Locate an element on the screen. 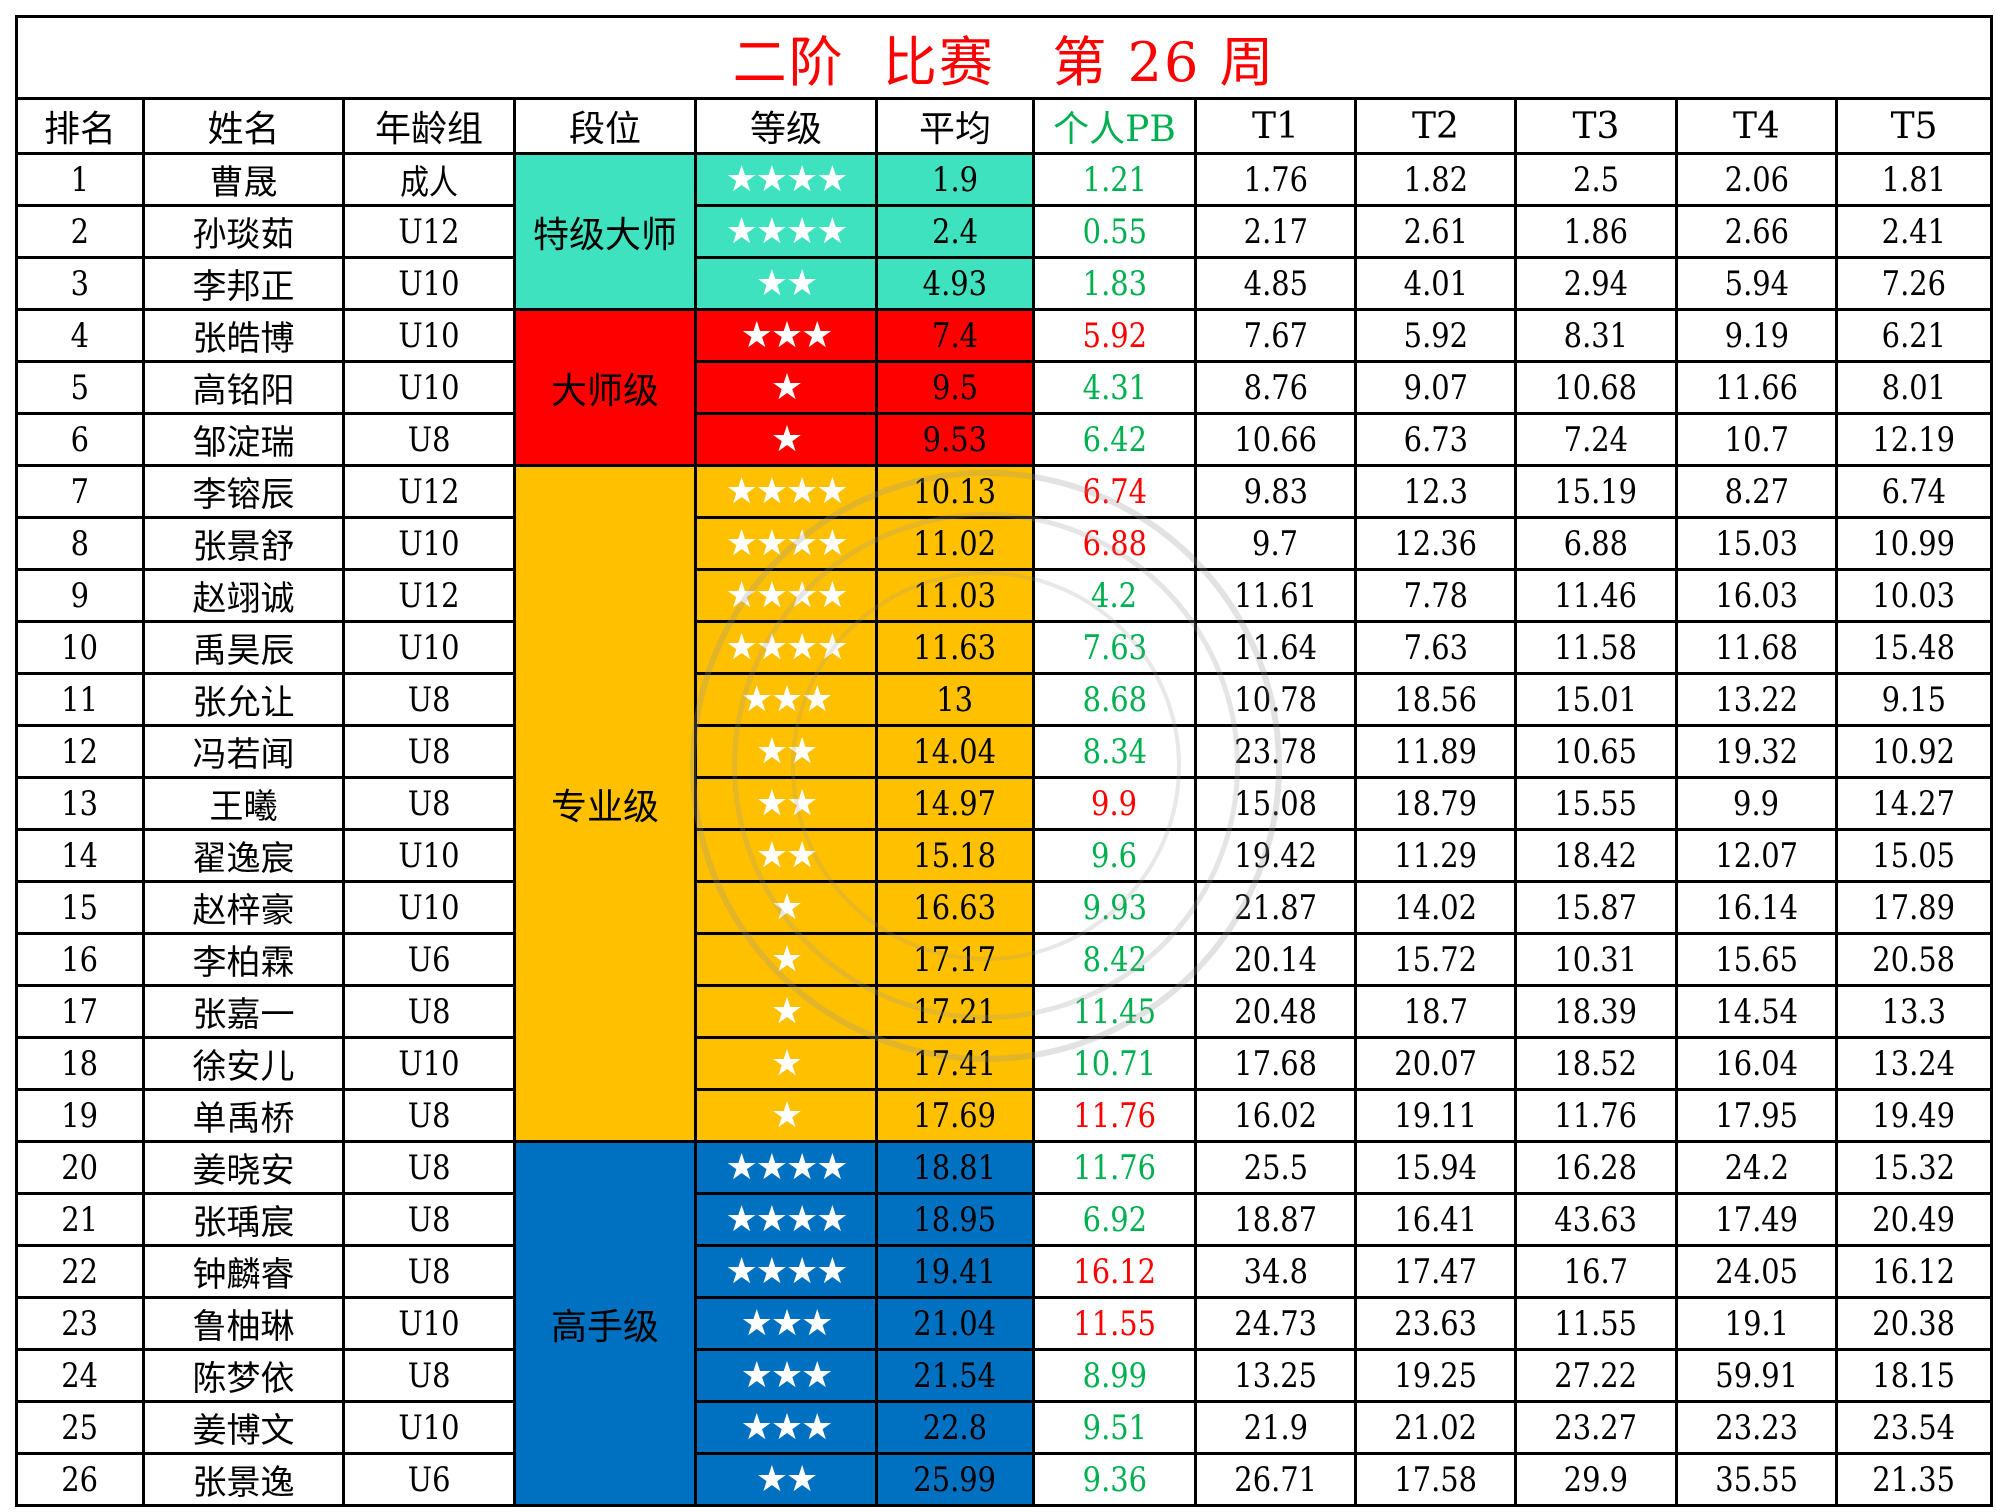 The width and height of the screenshot is (1996, 1512). personal-best-cell: 4.2 is located at coordinates (1114, 595).